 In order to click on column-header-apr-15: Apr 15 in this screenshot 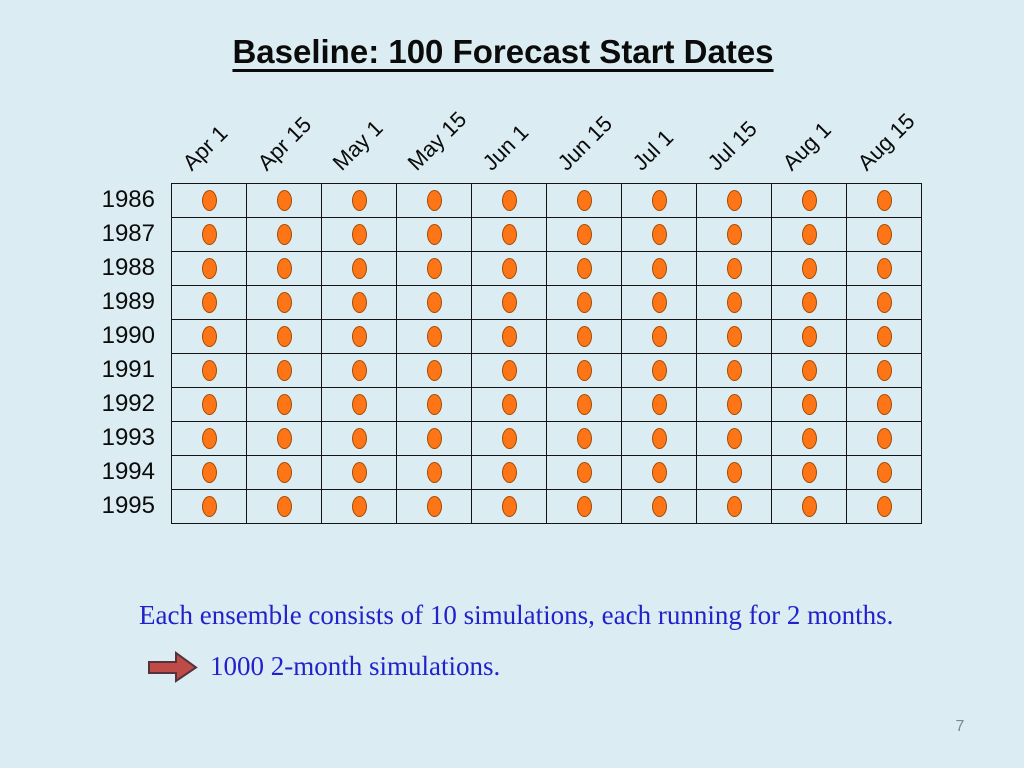, I will do `click(284, 143)`.